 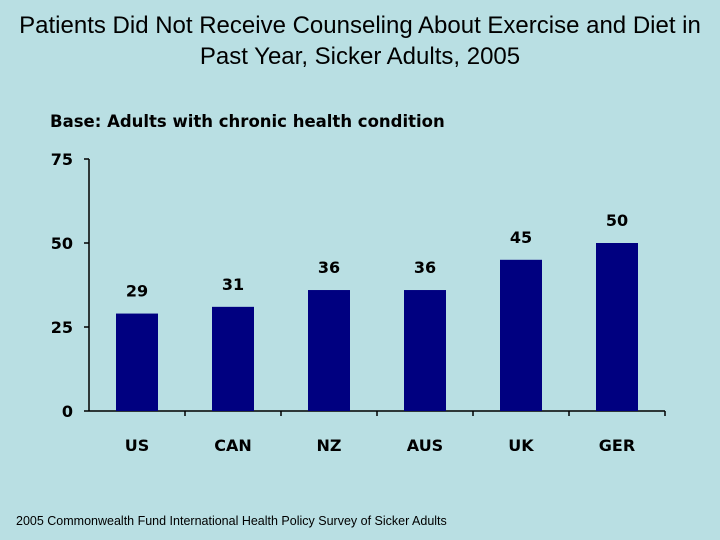 What do you see at coordinates (233, 284) in the screenshot?
I see `data-label-can: 31` at bounding box center [233, 284].